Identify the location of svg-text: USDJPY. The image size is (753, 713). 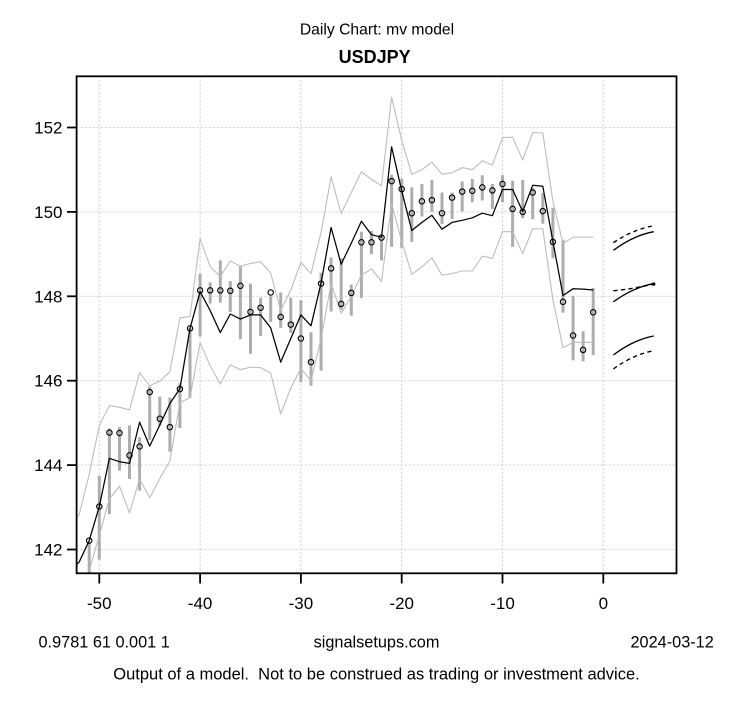
(375, 57).